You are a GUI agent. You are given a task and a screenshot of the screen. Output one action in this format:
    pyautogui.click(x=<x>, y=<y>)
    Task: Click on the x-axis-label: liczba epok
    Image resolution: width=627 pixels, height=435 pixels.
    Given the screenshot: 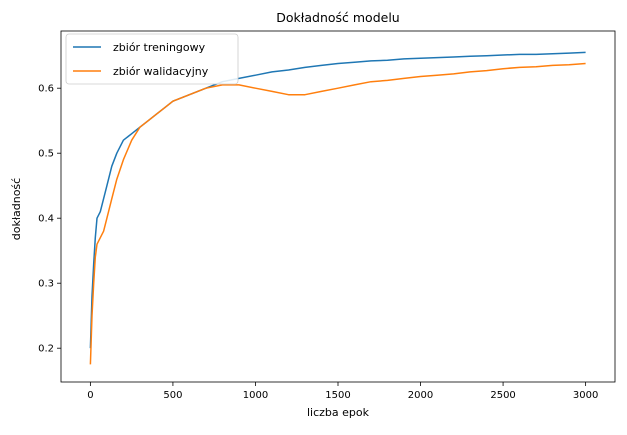 What is the action you would take?
    pyautogui.click(x=338, y=412)
    